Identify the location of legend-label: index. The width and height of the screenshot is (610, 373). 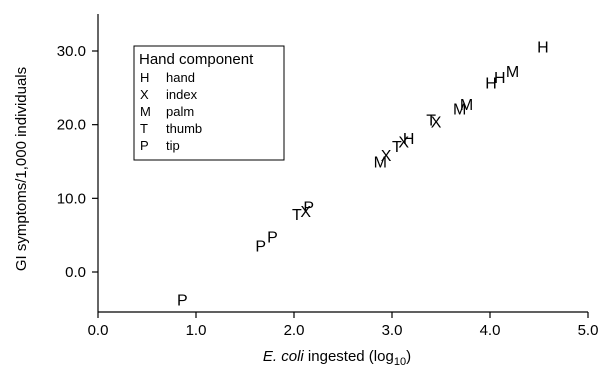
(182, 94).